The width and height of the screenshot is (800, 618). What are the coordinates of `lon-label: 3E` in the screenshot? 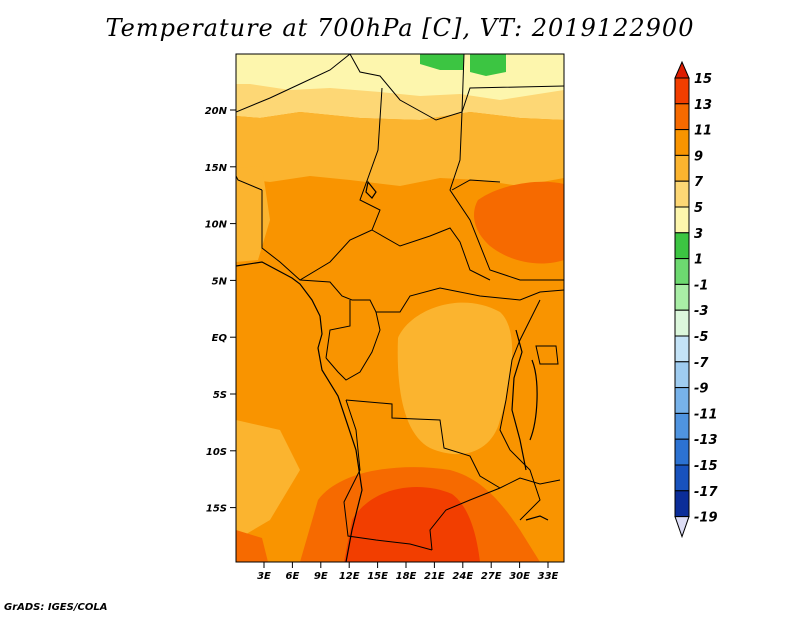 It's located at (264, 576).